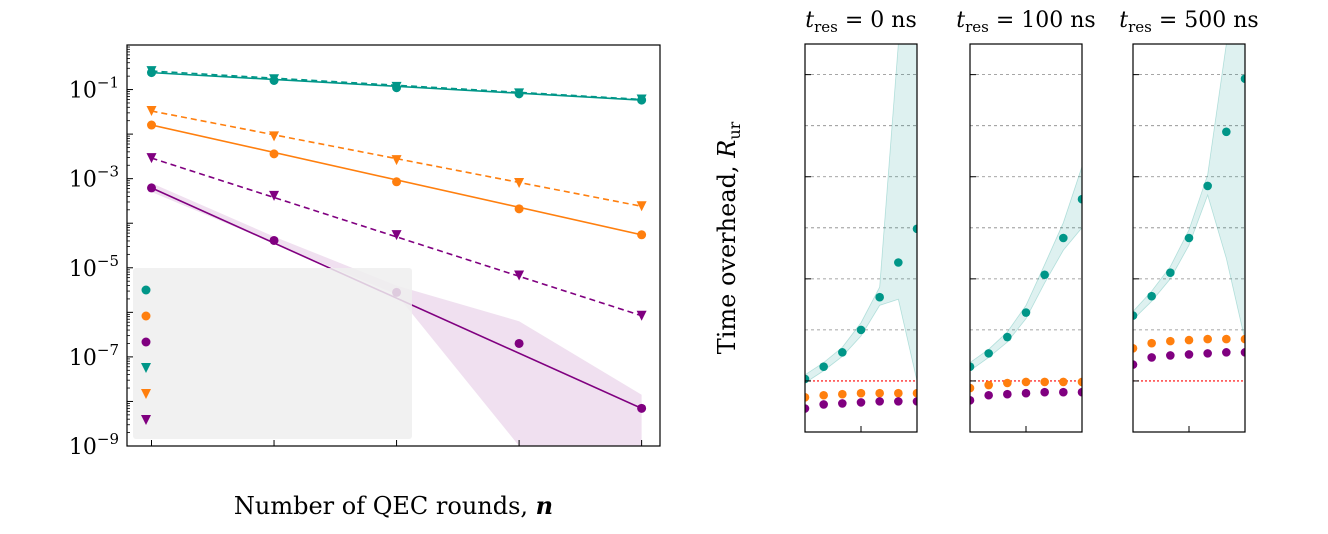  I want to click on tick-exponent: −1, so click(108, 83).